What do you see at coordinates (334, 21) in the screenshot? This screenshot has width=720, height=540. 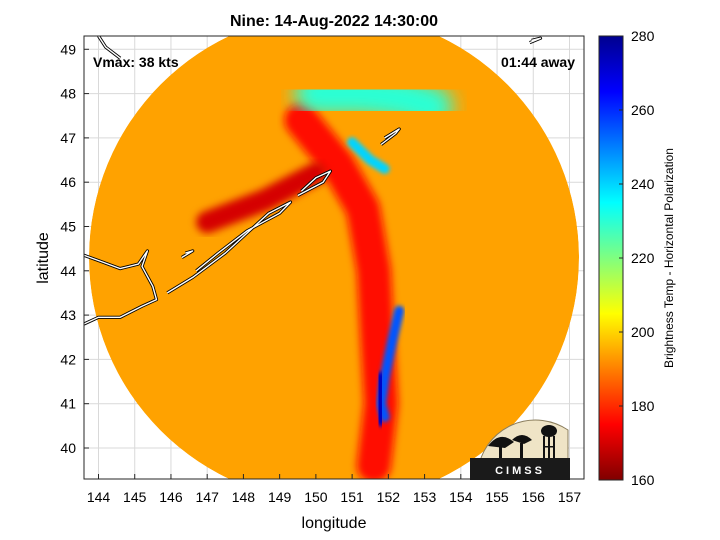 I see `chart-title: Nine: 14-Aug-2022 14:30:00` at bounding box center [334, 21].